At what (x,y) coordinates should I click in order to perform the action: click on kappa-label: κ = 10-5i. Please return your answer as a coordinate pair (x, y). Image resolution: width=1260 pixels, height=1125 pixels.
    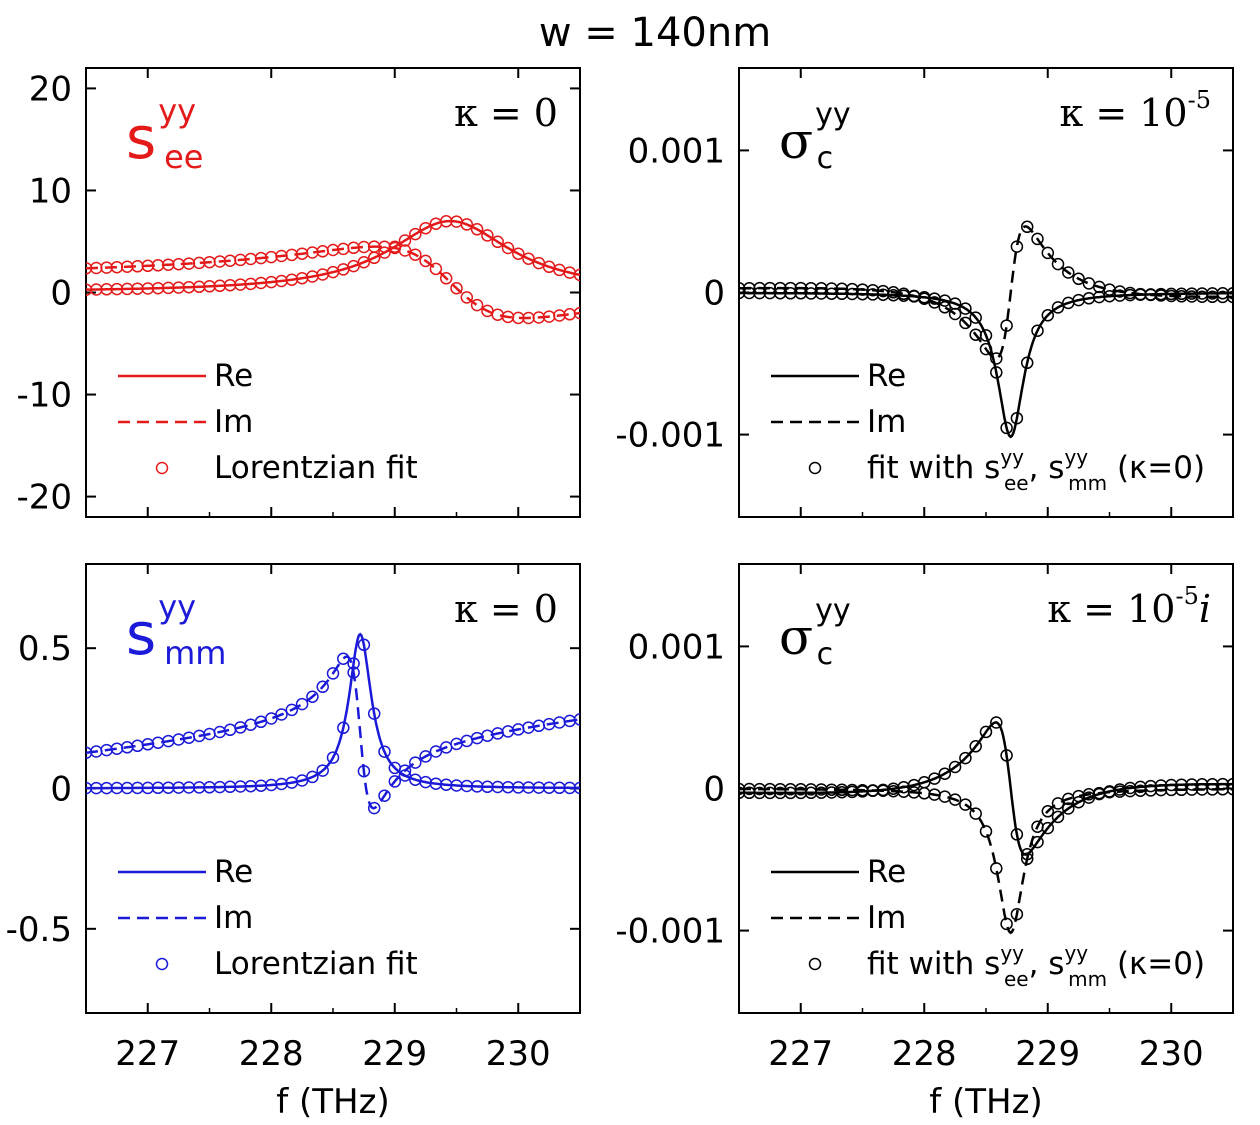
    Looking at the image, I should click on (1129, 606).